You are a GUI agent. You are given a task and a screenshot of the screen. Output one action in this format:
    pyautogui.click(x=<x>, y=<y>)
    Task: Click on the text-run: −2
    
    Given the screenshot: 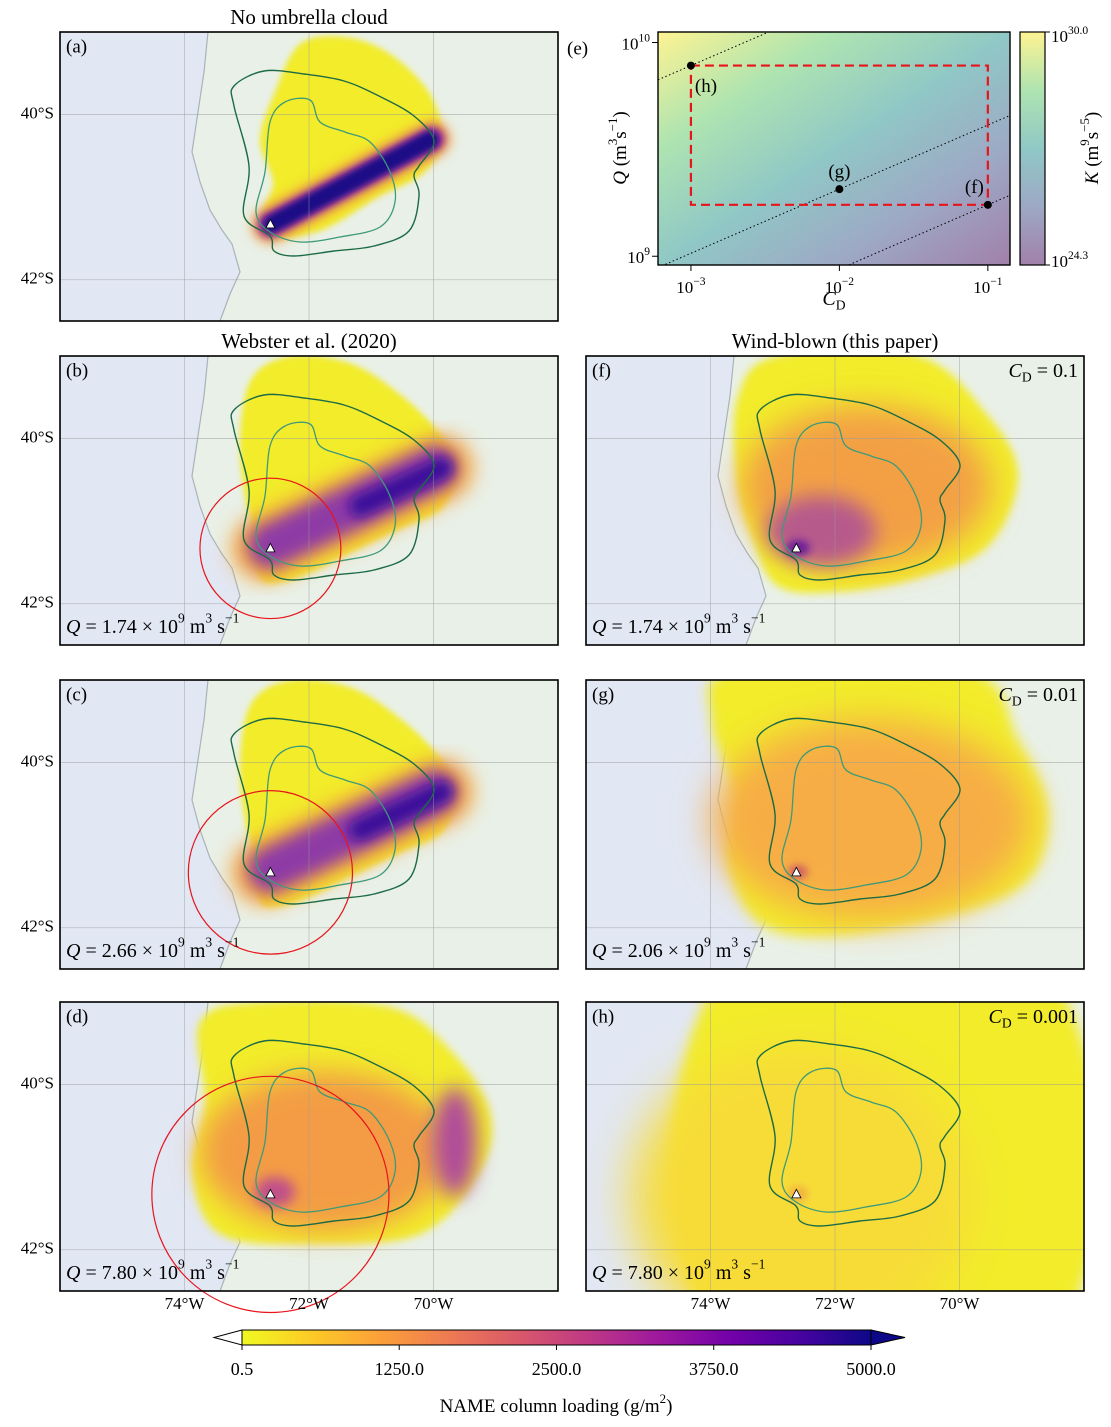 What is the action you would take?
    pyautogui.click(x=848, y=281)
    